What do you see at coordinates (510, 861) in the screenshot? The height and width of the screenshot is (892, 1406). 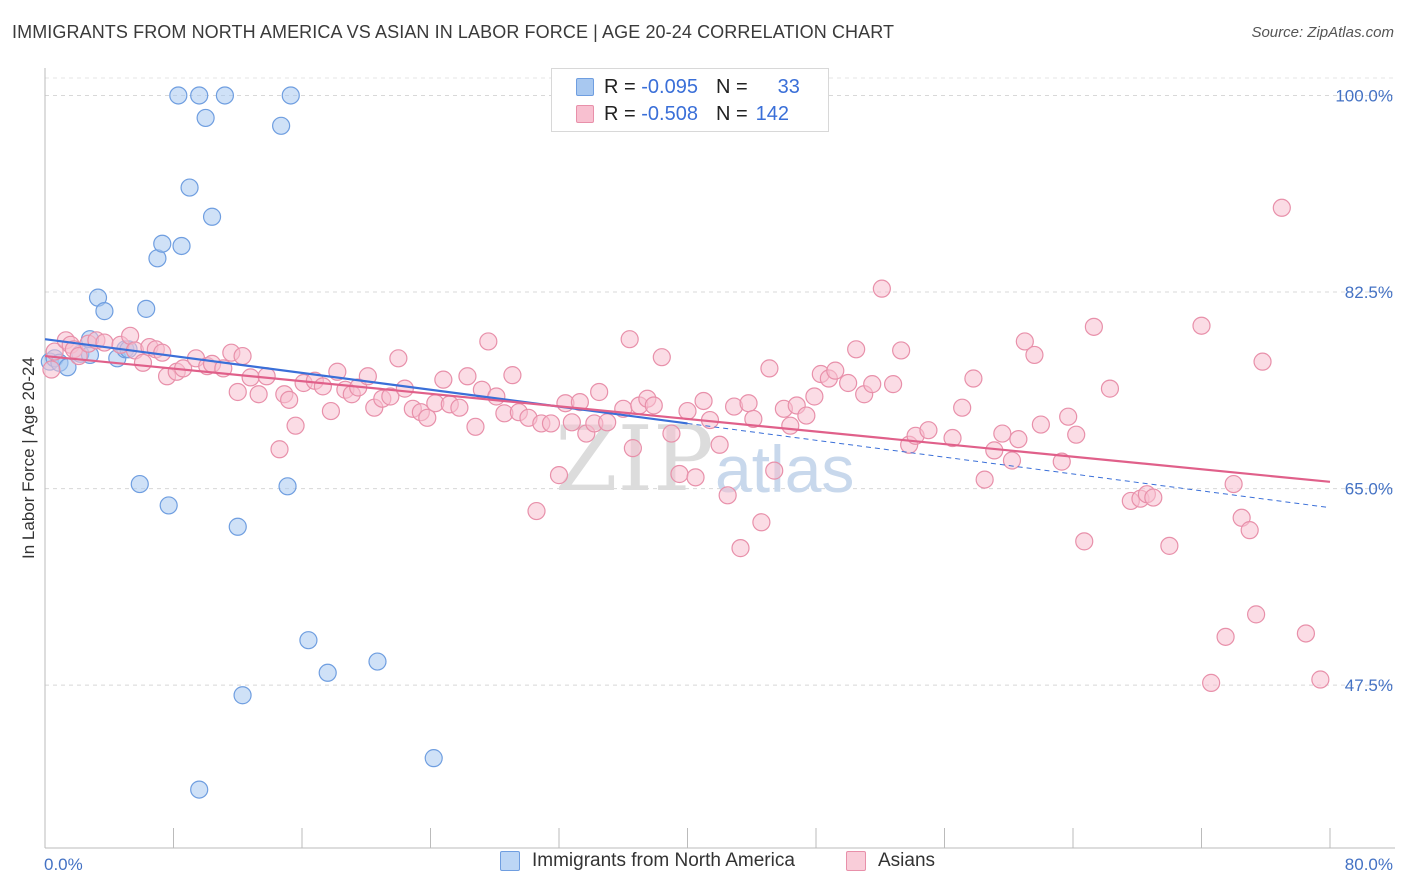 I see `legend-swatch-blue` at bounding box center [510, 861].